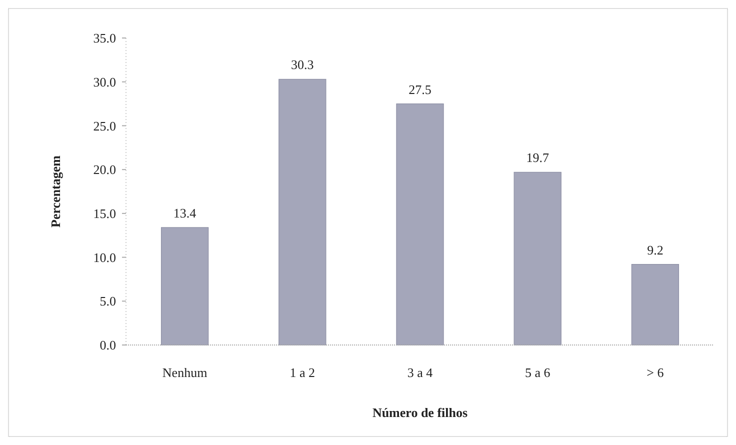  Describe the element at coordinates (303, 372) in the screenshot. I see `x-tick-label: 1 a 2` at that location.